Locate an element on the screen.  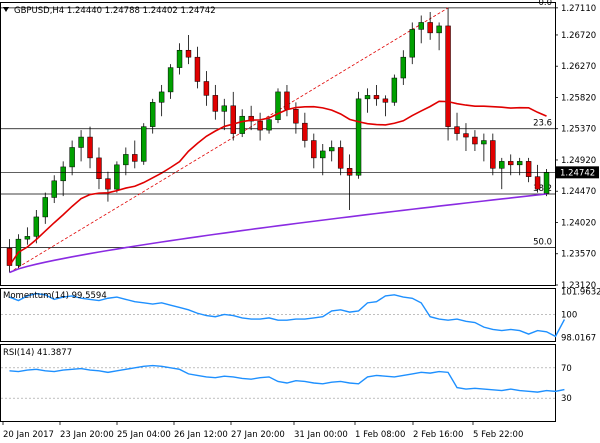
rsi-tick-label: 70 is located at coordinates (566, 369).